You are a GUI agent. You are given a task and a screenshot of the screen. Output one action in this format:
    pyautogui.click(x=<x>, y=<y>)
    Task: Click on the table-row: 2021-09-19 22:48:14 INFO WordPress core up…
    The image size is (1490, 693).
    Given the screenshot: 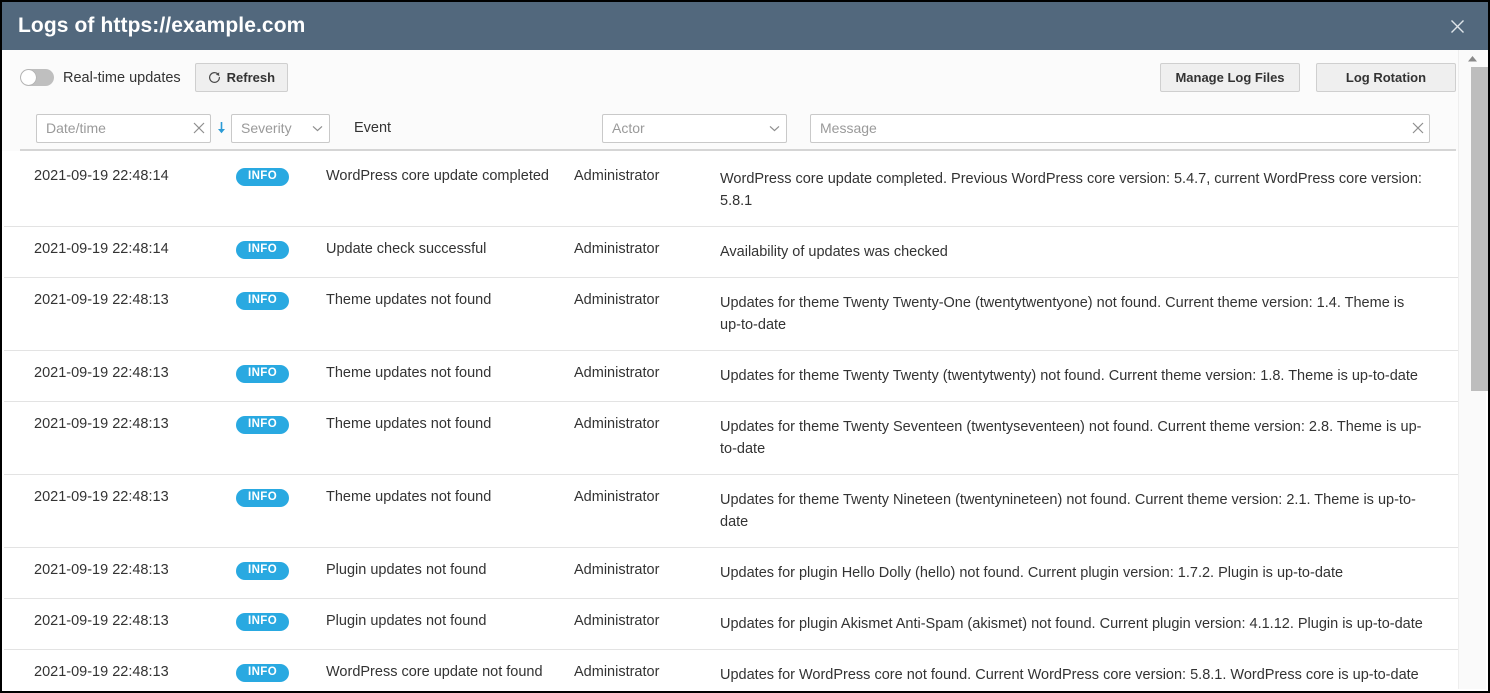 What is the action you would take?
    pyautogui.click(x=731, y=190)
    